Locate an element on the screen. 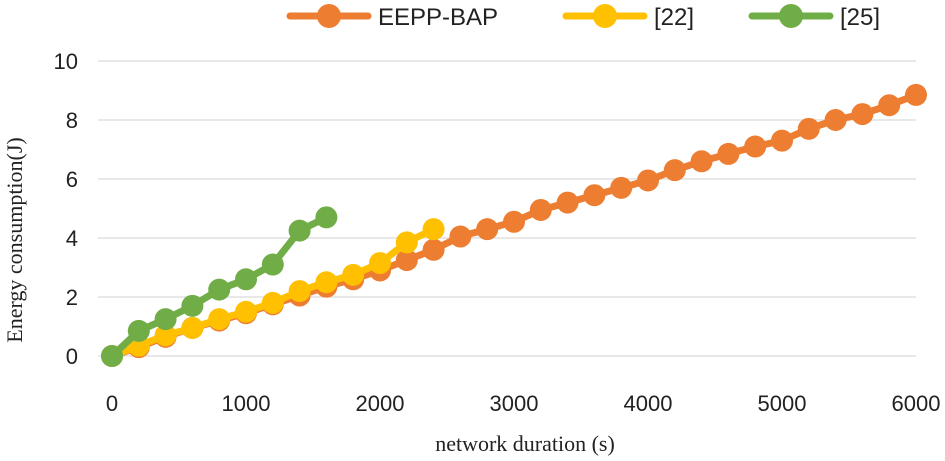 The width and height of the screenshot is (945, 461). x-axis-title: network duration (s) is located at coordinates (525, 443).